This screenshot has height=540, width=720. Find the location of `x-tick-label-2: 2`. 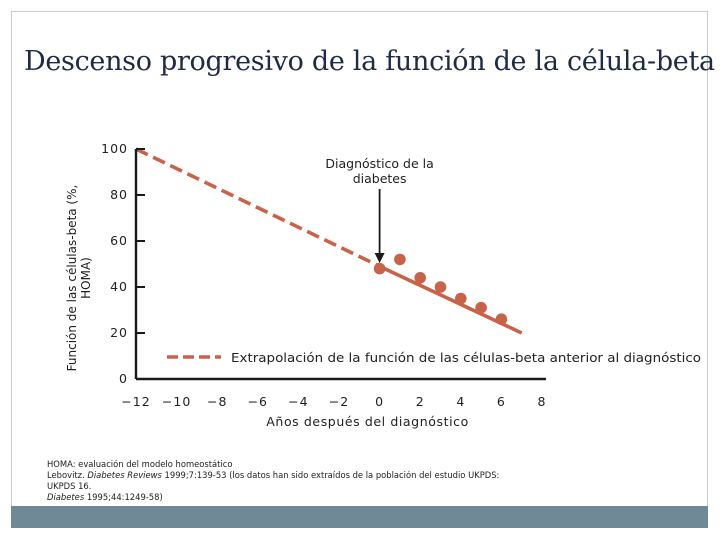

x-tick-label-2: 2 is located at coordinates (420, 401).